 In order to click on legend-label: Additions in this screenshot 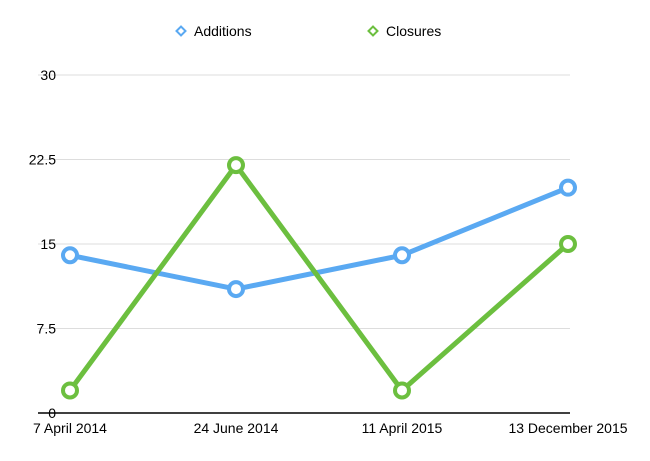, I will do `click(223, 31)`.